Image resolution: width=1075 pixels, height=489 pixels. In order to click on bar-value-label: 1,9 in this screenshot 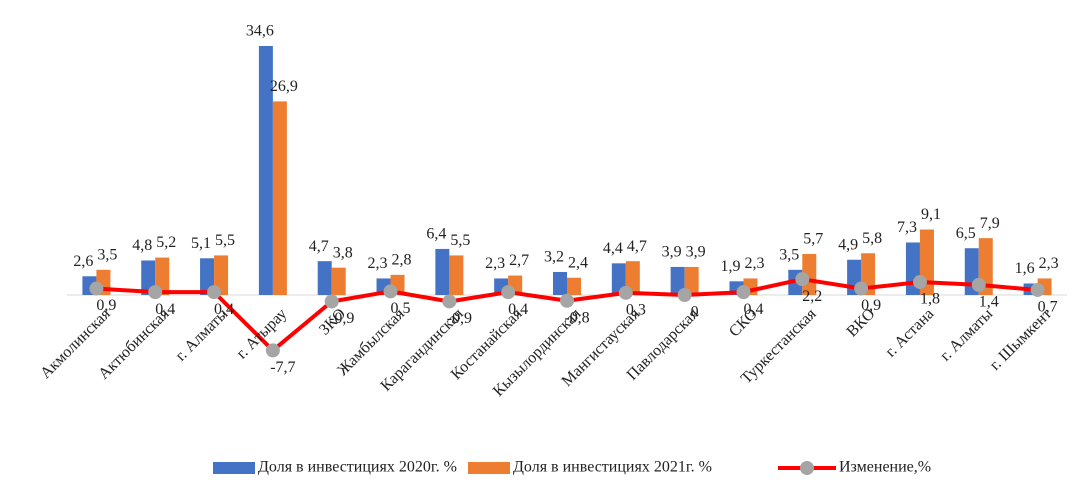, I will do `click(730, 266)`.